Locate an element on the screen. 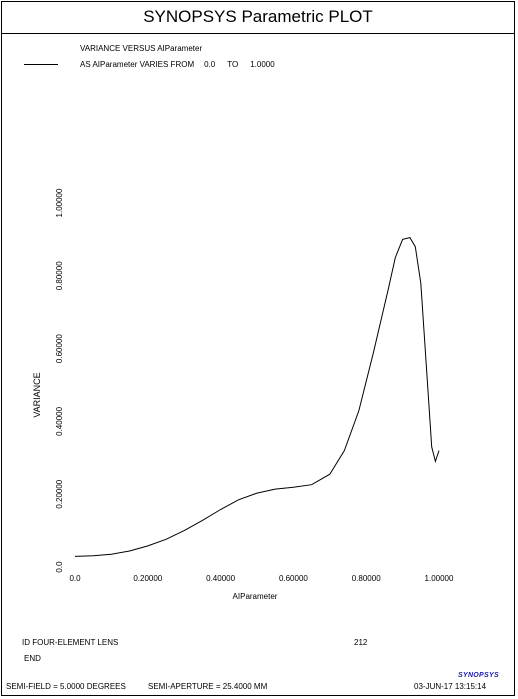 This screenshot has height=699, width=518. x-tick-label: 0.0 is located at coordinates (75, 578).